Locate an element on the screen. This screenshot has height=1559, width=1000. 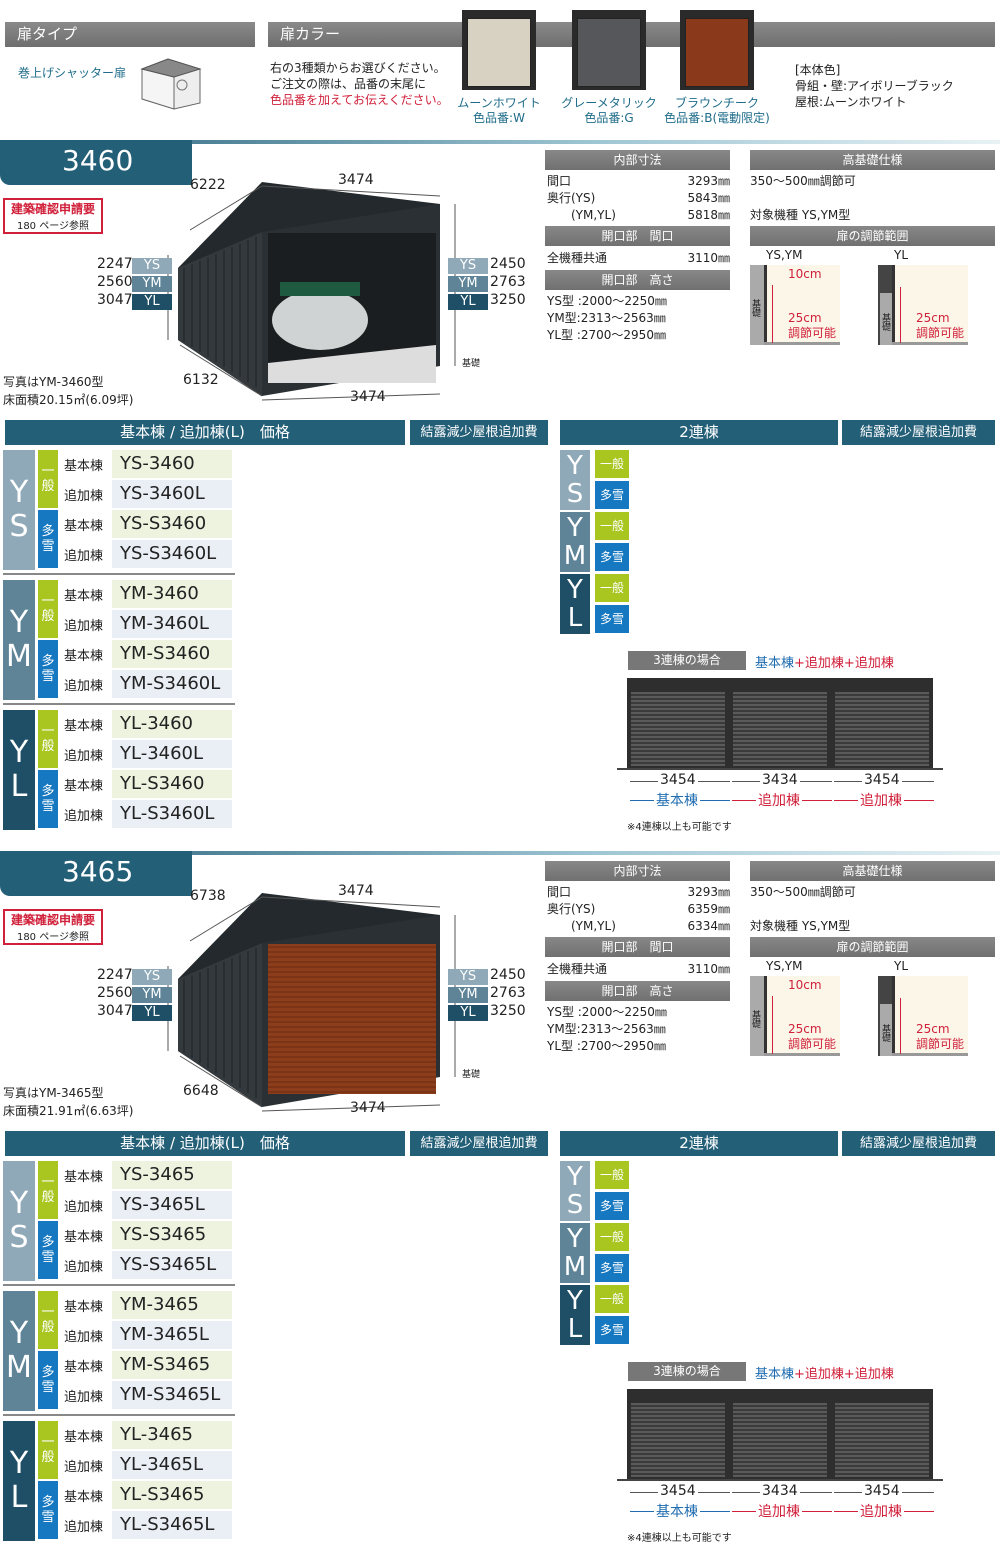
price-row: 基本棟 YM-S3465 is located at coordinates (146, 1365).